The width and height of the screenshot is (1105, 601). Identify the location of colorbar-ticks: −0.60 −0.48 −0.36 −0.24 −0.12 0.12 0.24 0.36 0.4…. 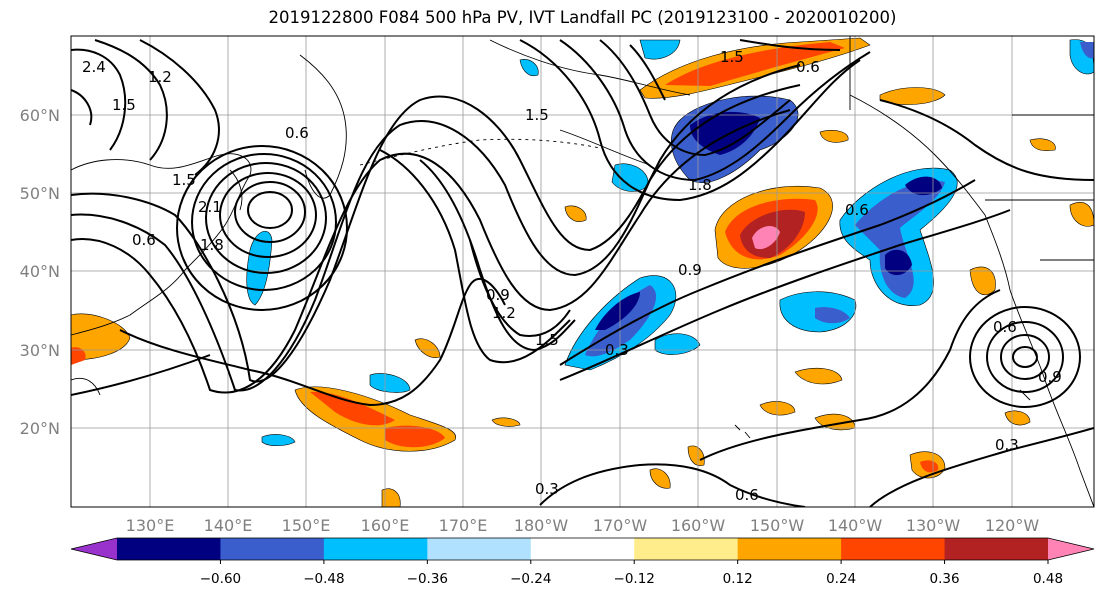
(631, 573).